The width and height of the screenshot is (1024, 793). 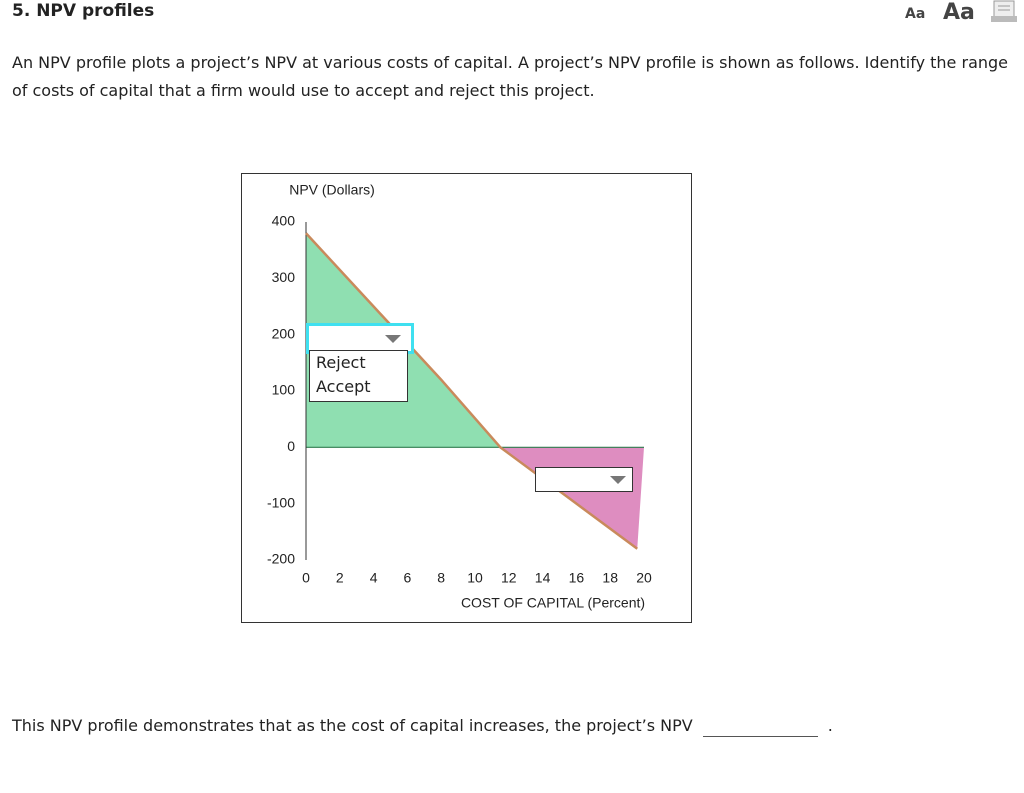 I want to click on npv-line, so click(x=471, y=391).